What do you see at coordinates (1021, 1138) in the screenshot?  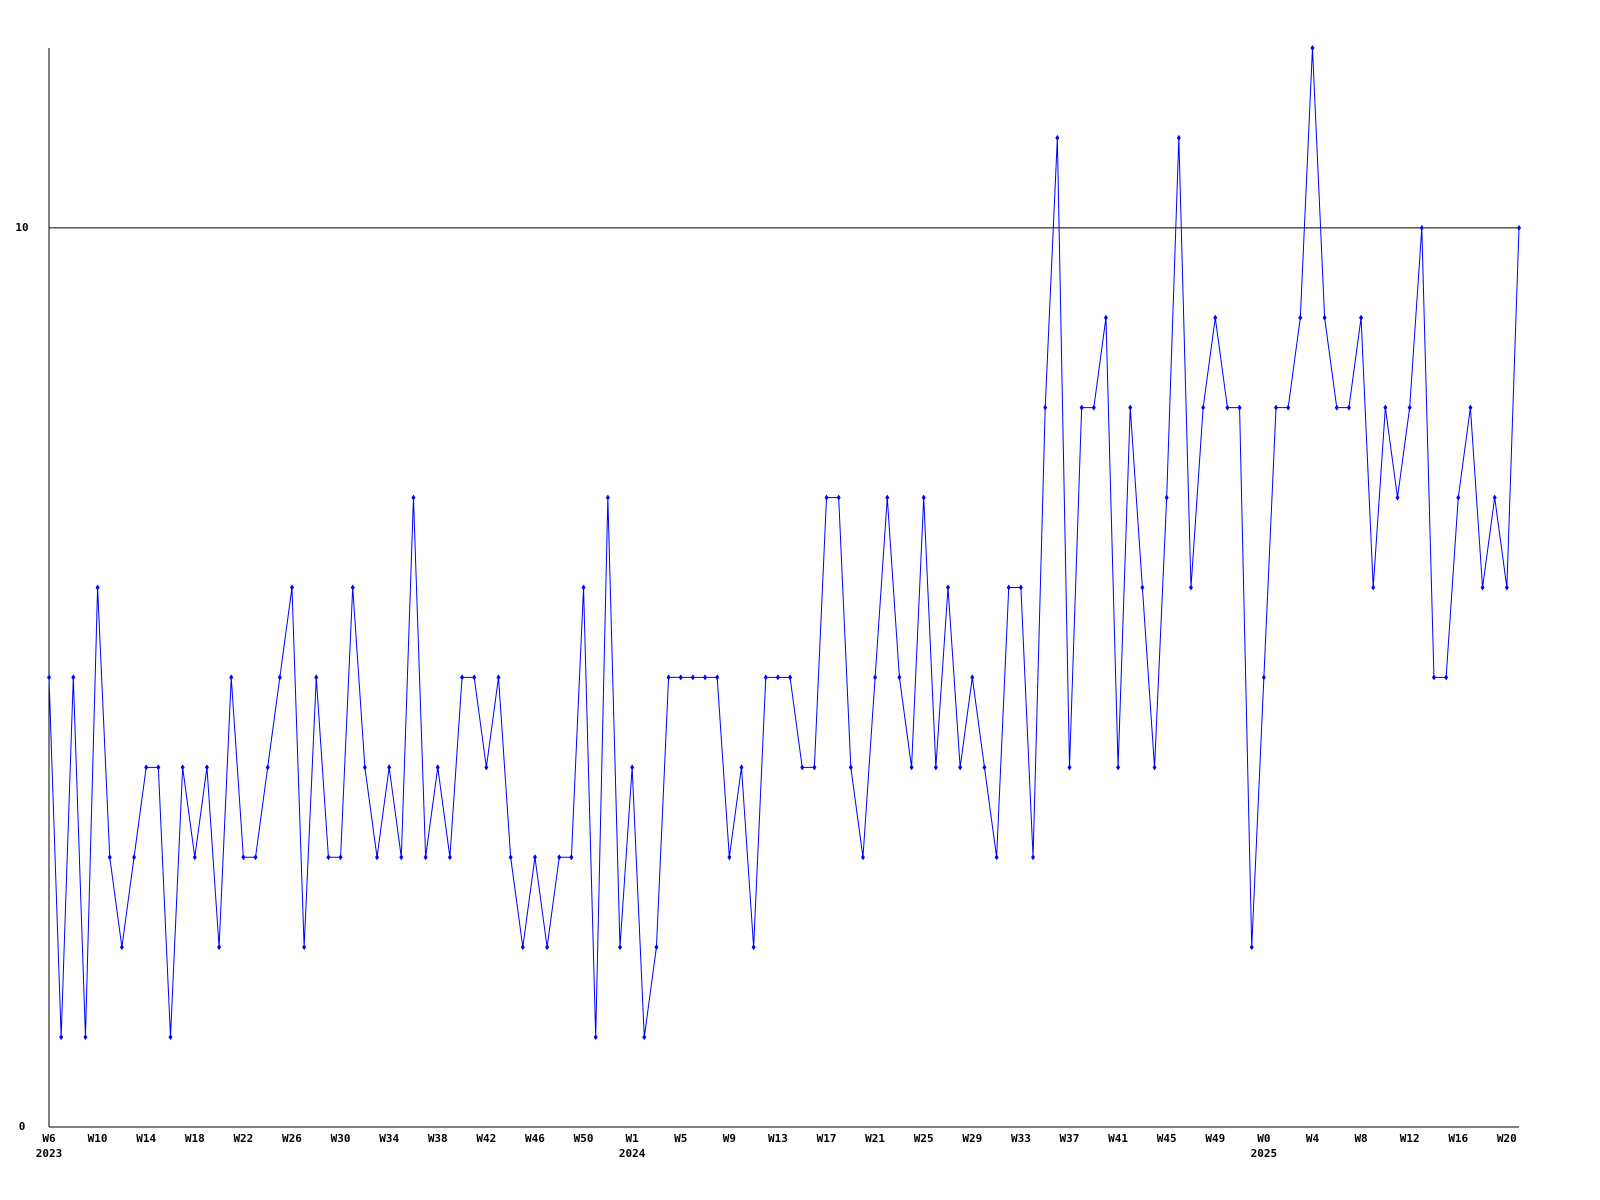 I see `x-tick-label: W33` at bounding box center [1021, 1138].